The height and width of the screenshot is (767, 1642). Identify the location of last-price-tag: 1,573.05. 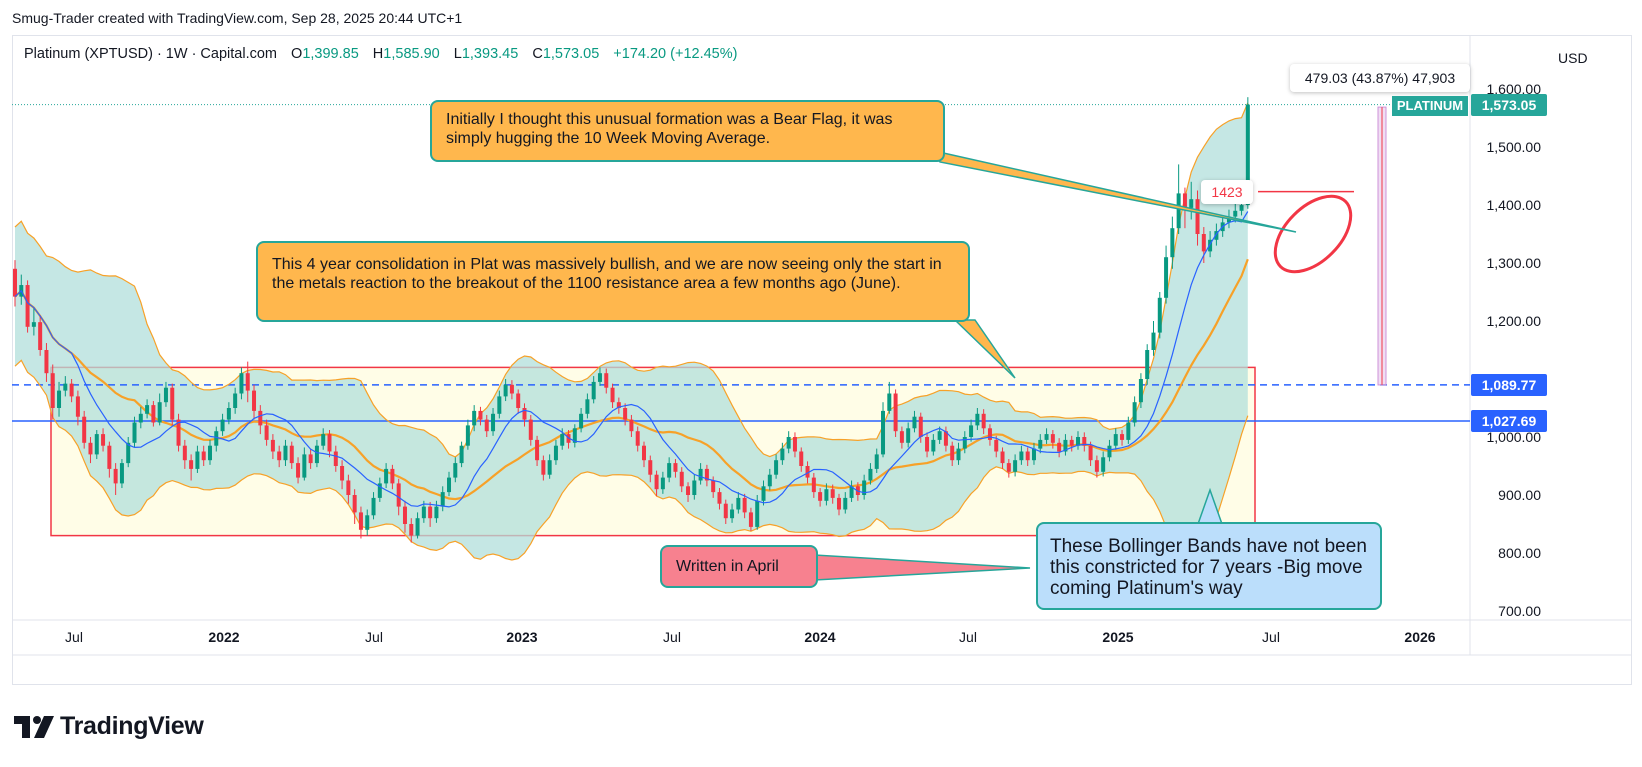
(1509, 105).